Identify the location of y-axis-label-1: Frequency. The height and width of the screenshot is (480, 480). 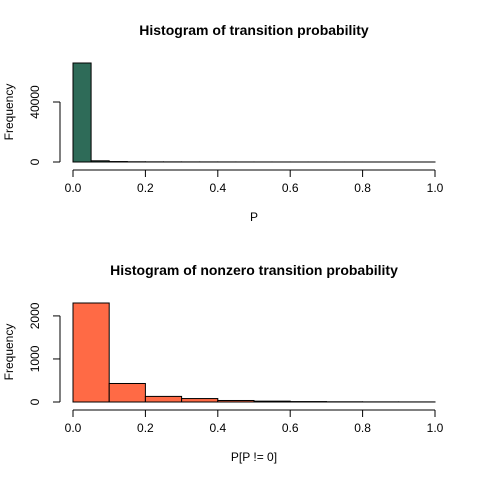
(9, 112).